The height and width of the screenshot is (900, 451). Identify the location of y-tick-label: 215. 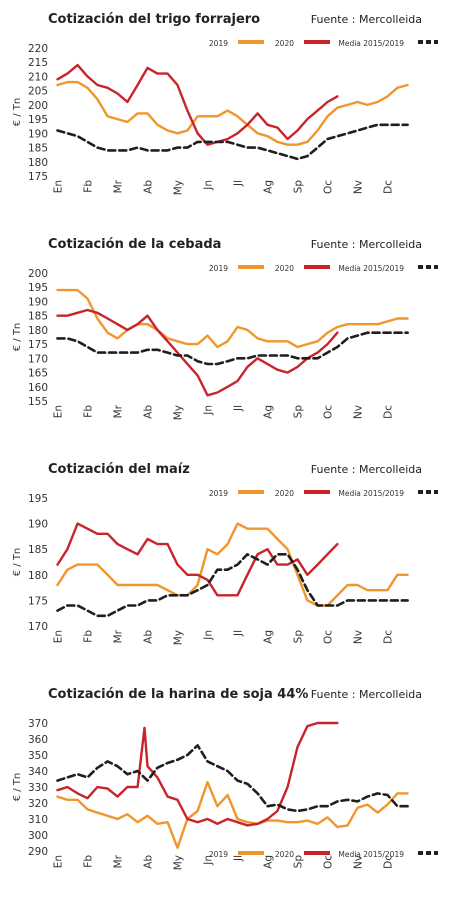
(38, 63).